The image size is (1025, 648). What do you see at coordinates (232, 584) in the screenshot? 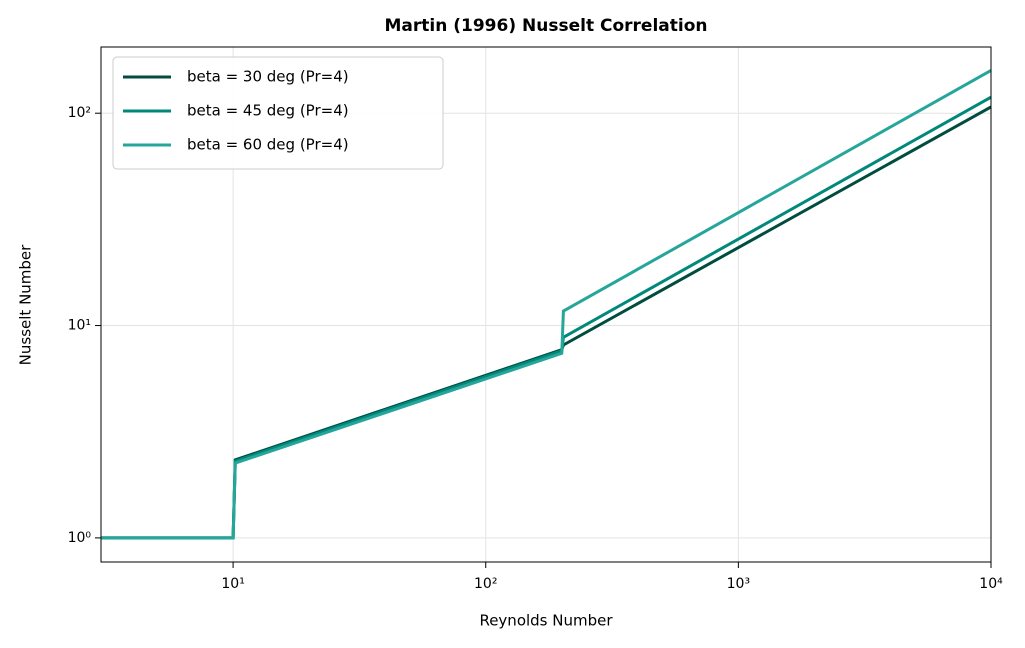
I see `x-tick-label: 10¹` at bounding box center [232, 584].